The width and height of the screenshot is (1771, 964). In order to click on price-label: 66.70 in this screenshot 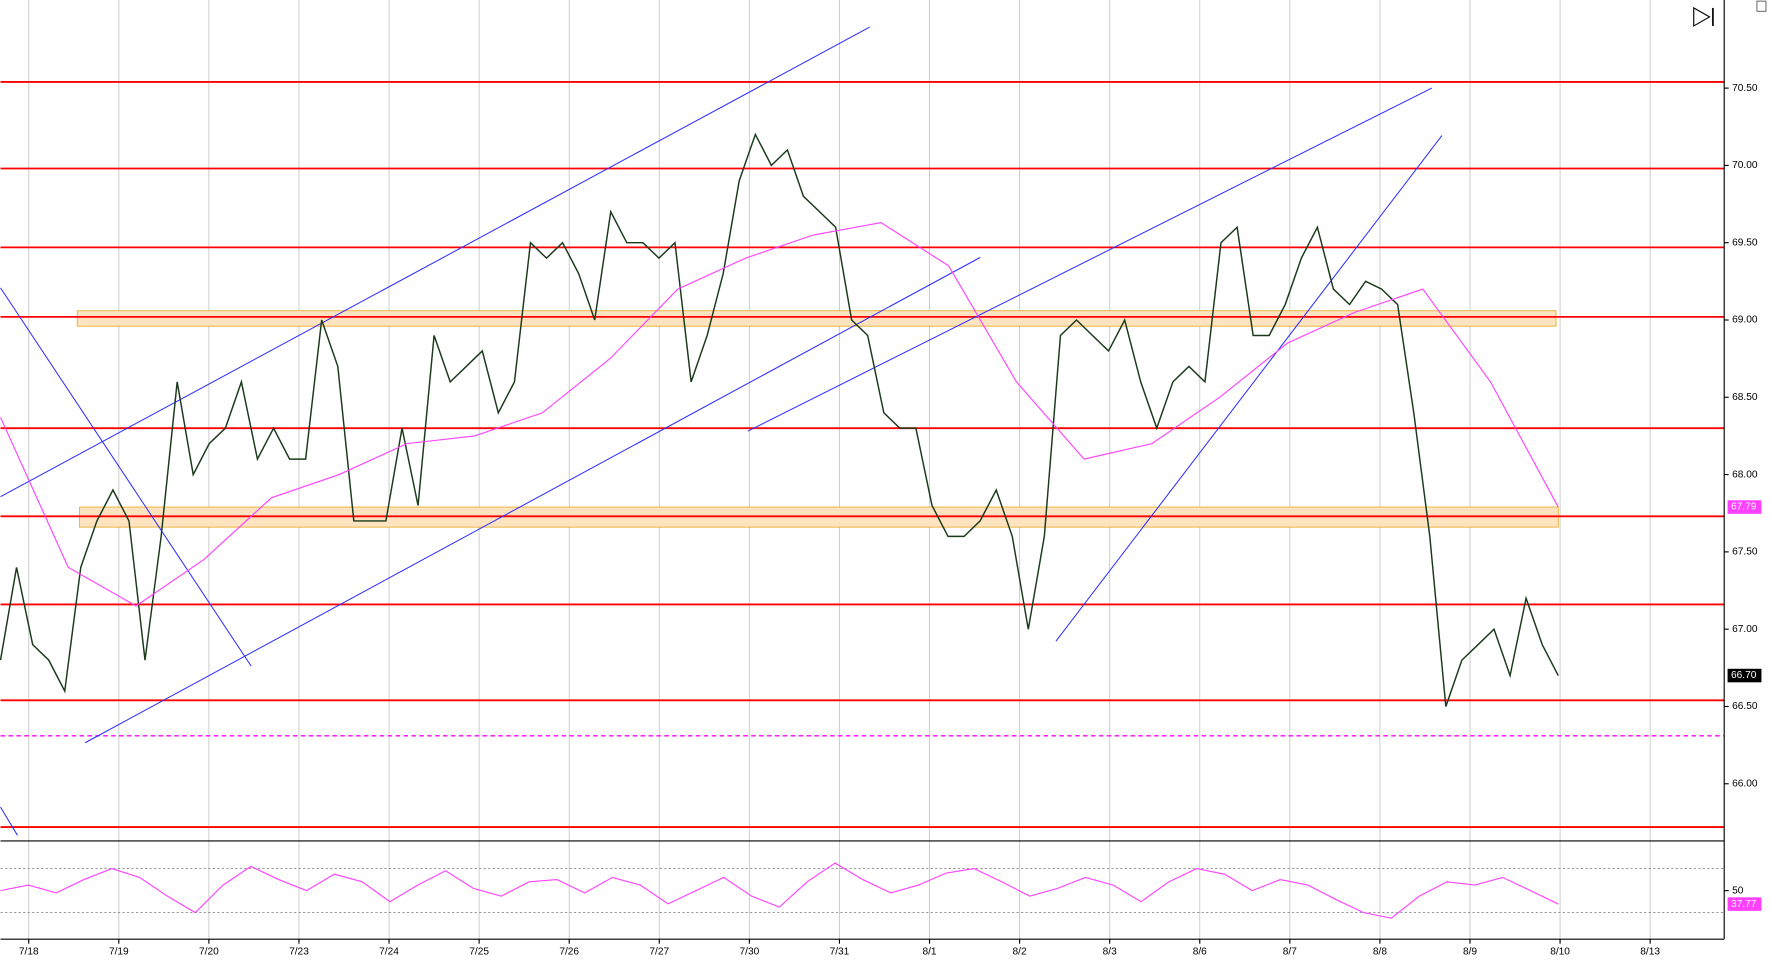, I will do `click(1744, 675)`.